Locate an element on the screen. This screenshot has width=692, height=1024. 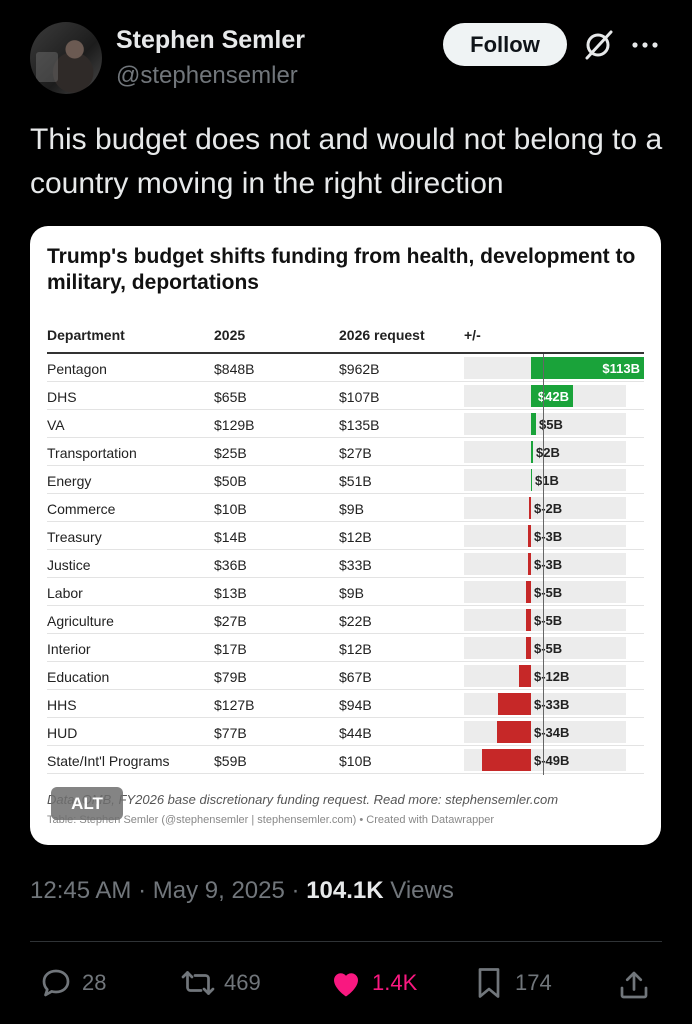
tweet-date: May 9, 2025 is located at coordinates (218, 890).